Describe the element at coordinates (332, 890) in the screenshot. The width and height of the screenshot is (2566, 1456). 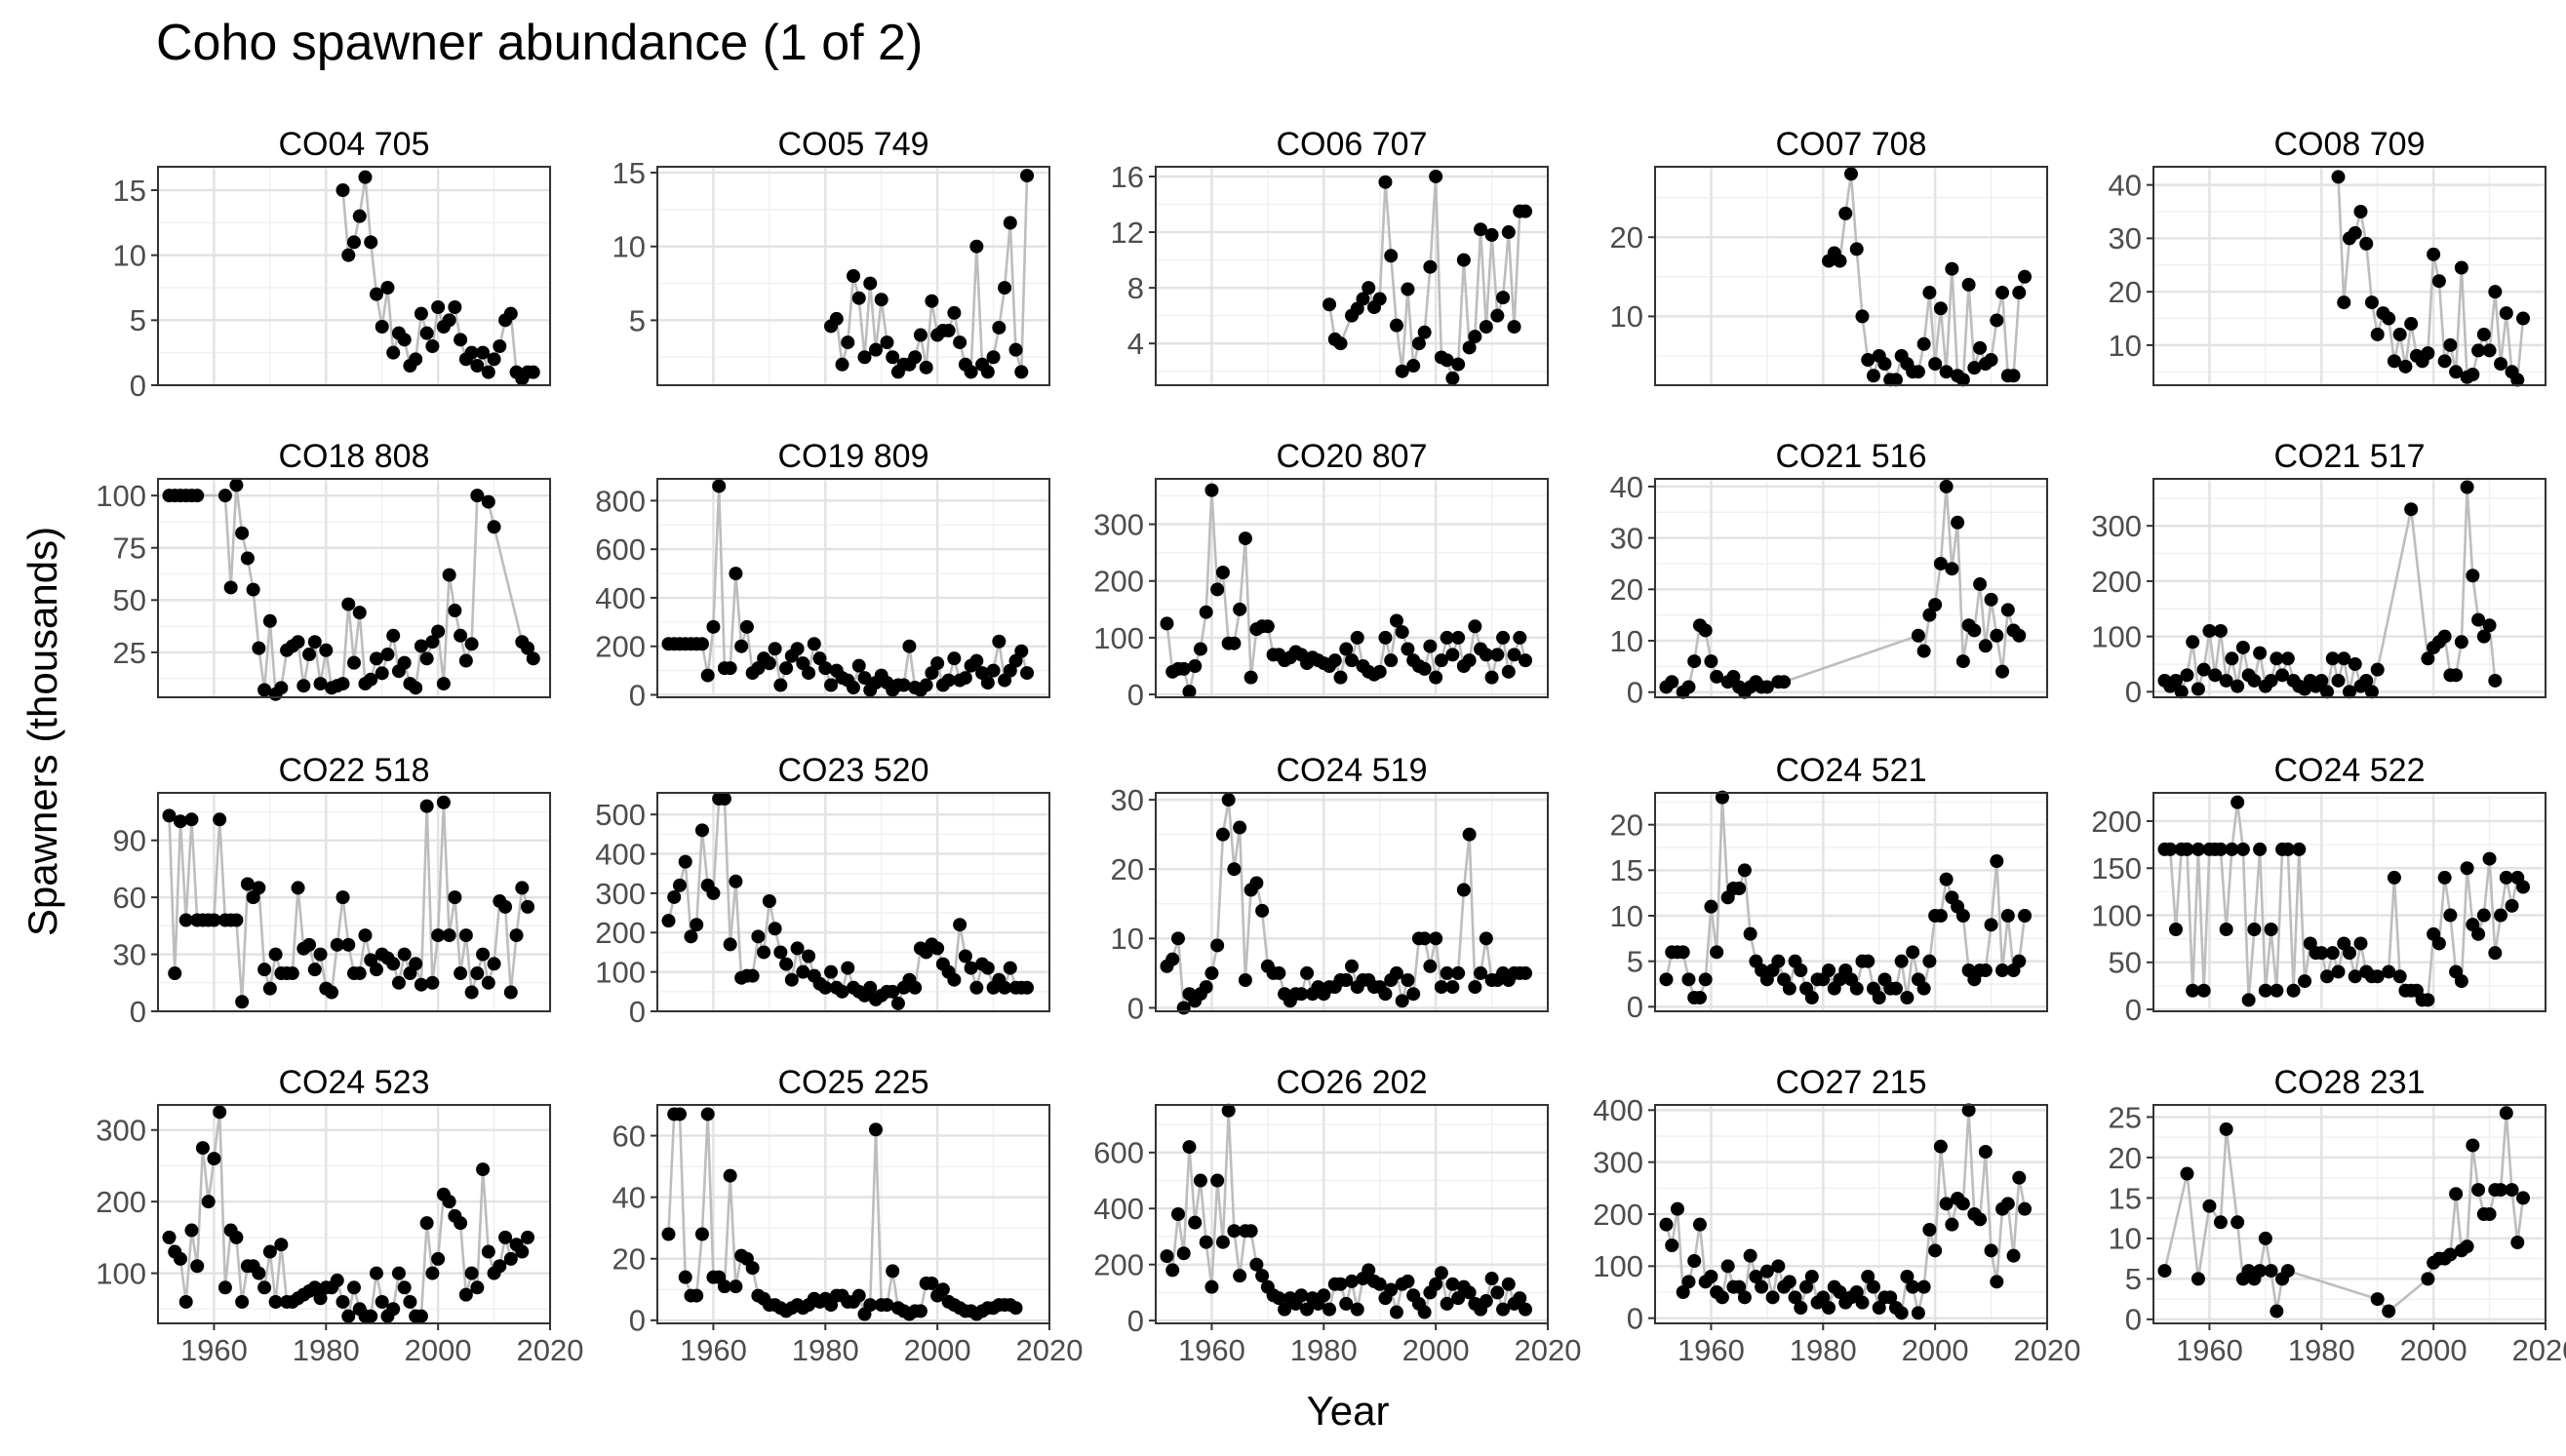
I see `panel-co22-518: CO22 518 0 30 60 90` at that location.